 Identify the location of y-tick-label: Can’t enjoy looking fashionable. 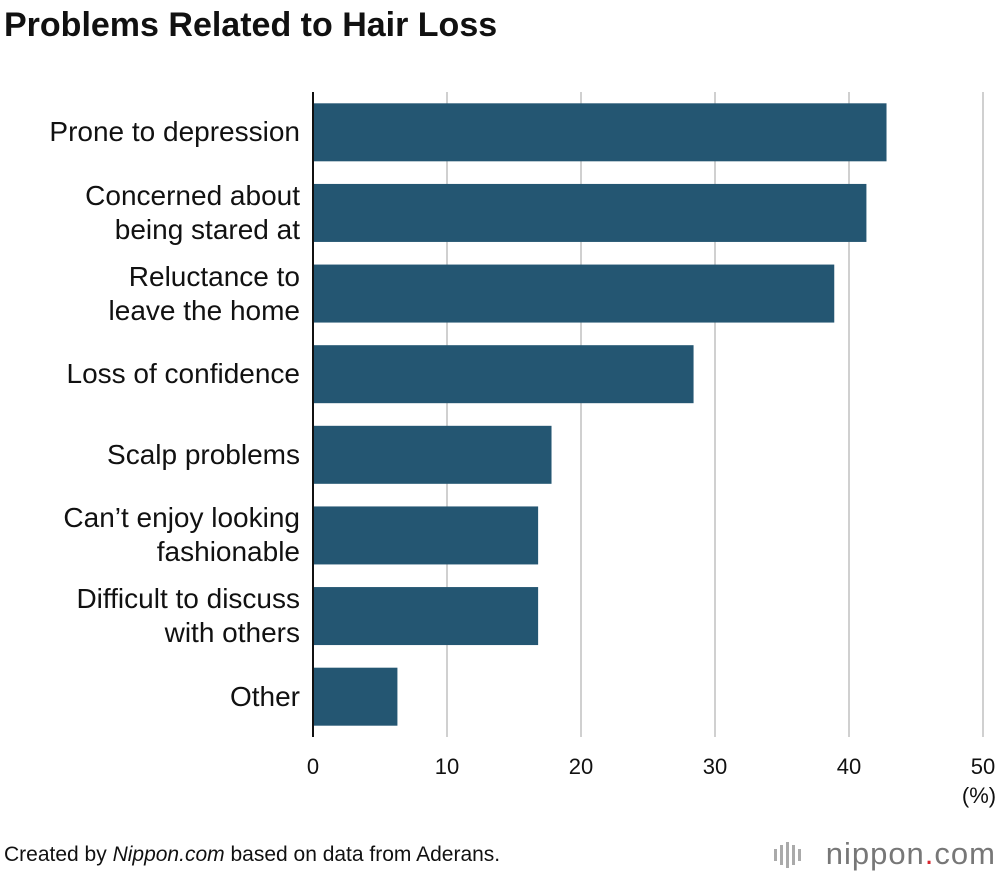
(181, 535).